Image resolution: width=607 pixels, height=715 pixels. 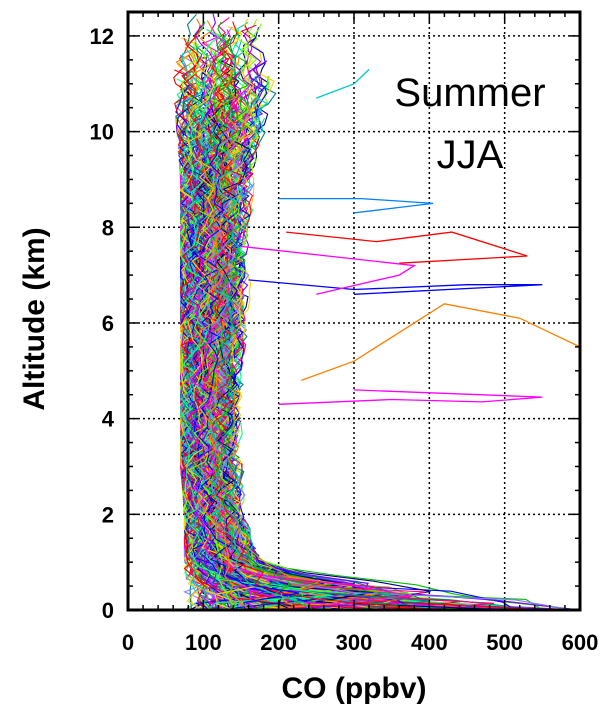 I want to click on x-tick-label: 300, so click(x=354, y=642).